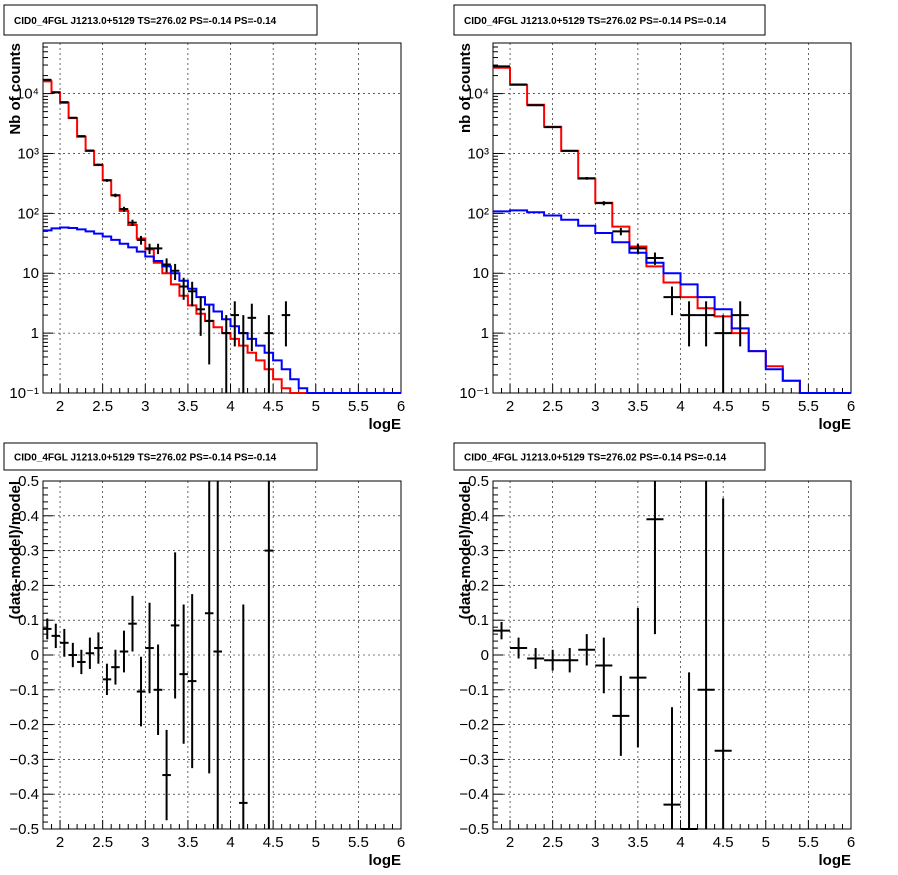 The width and height of the screenshot is (898, 875). What do you see at coordinates (24, 393) in the screenshot?
I see `y-tick-label: 10⁻¹` at bounding box center [24, 393].